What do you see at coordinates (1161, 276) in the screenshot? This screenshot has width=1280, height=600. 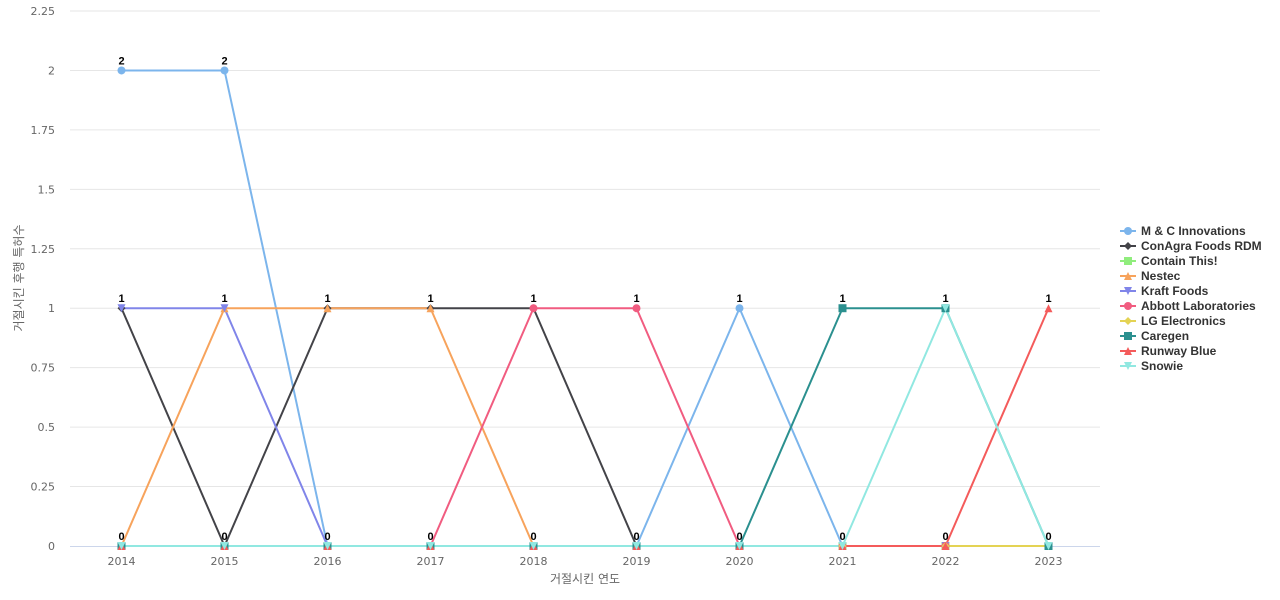 I see `legend-label: Nestec` at bounding box center [1161, 276].